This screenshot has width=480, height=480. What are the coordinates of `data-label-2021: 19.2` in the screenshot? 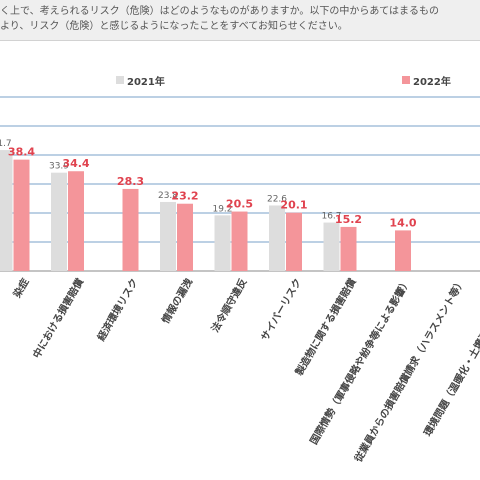 It's located at (222, 209).